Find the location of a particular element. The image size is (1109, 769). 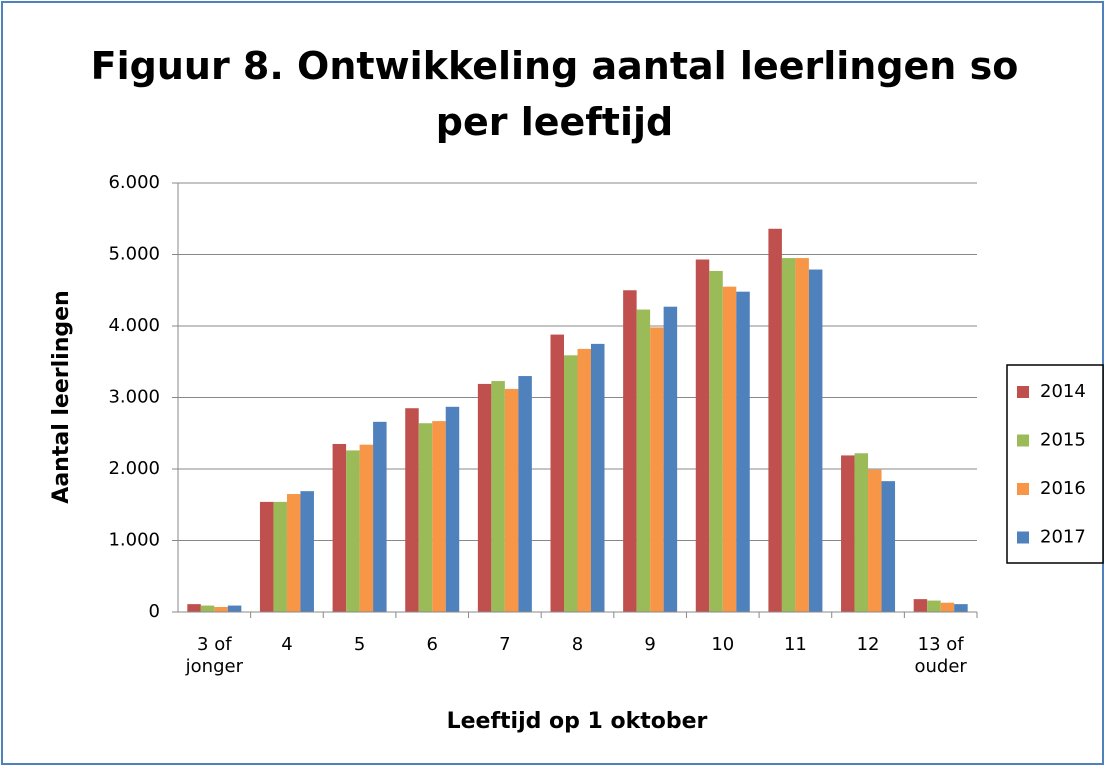

x-axis-label: Leeftijd op 1 oktober is located at coordinates (577, 721).